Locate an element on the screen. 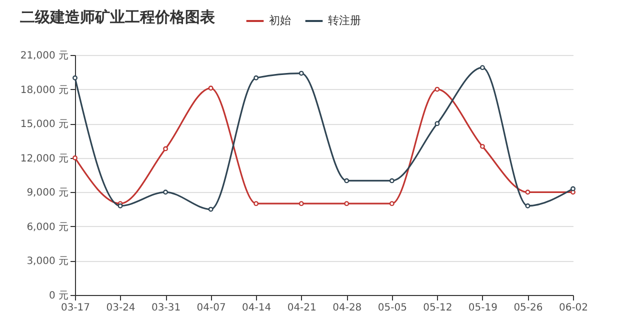  y-tick-label: 6,000 元 is located at coordinates (47, 227).